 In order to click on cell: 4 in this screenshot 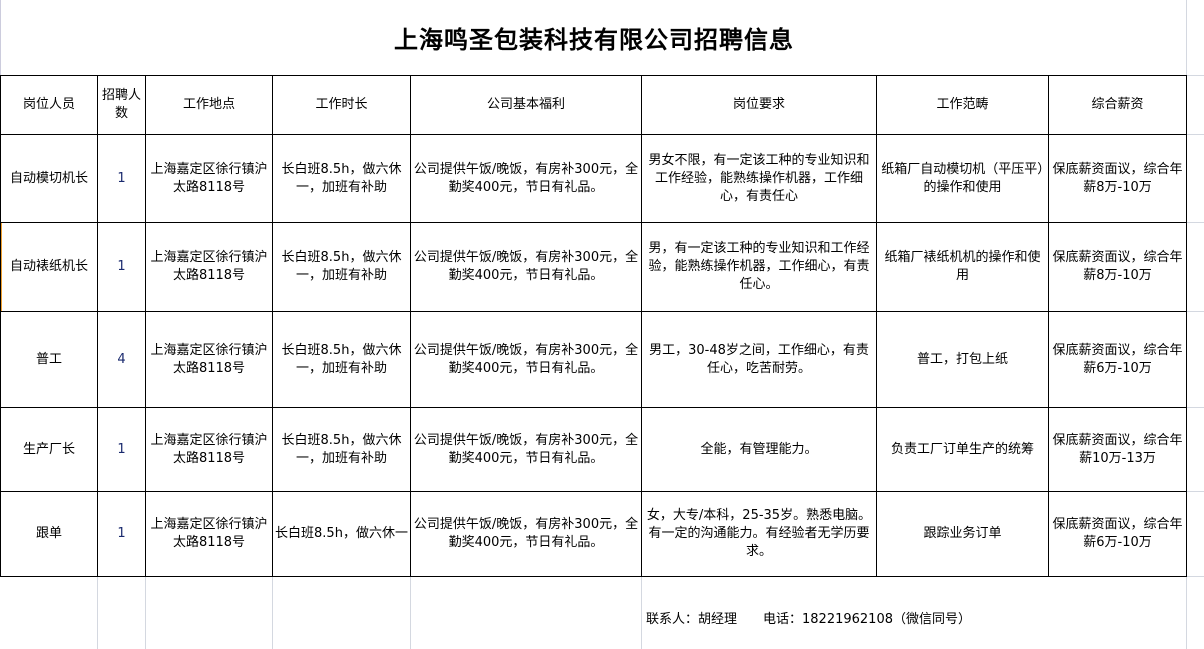, I will do `click(121, 359)`.